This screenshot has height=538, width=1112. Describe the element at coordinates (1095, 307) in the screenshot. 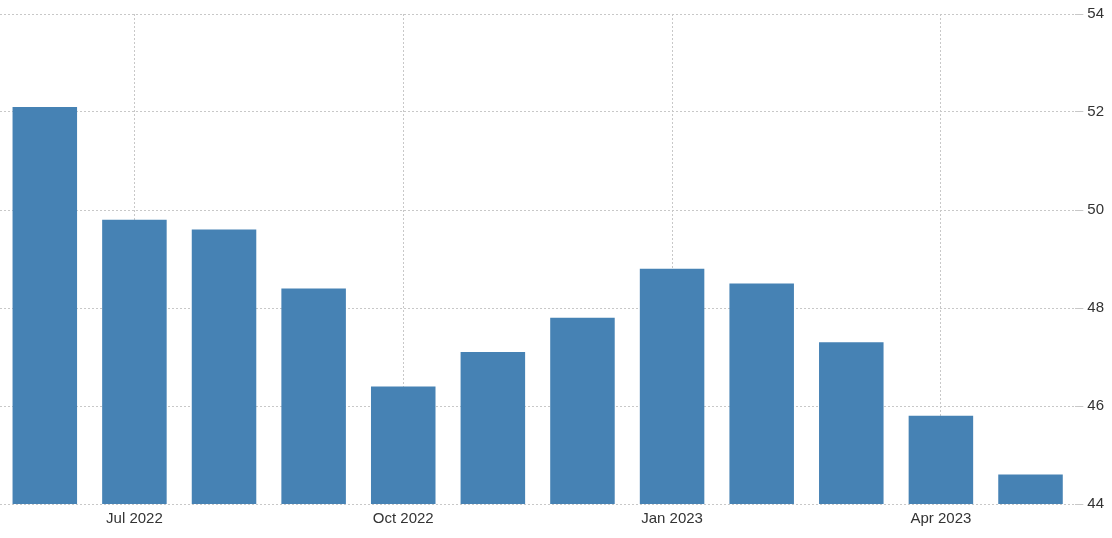

I see `y-tick-label: 48` at that location.